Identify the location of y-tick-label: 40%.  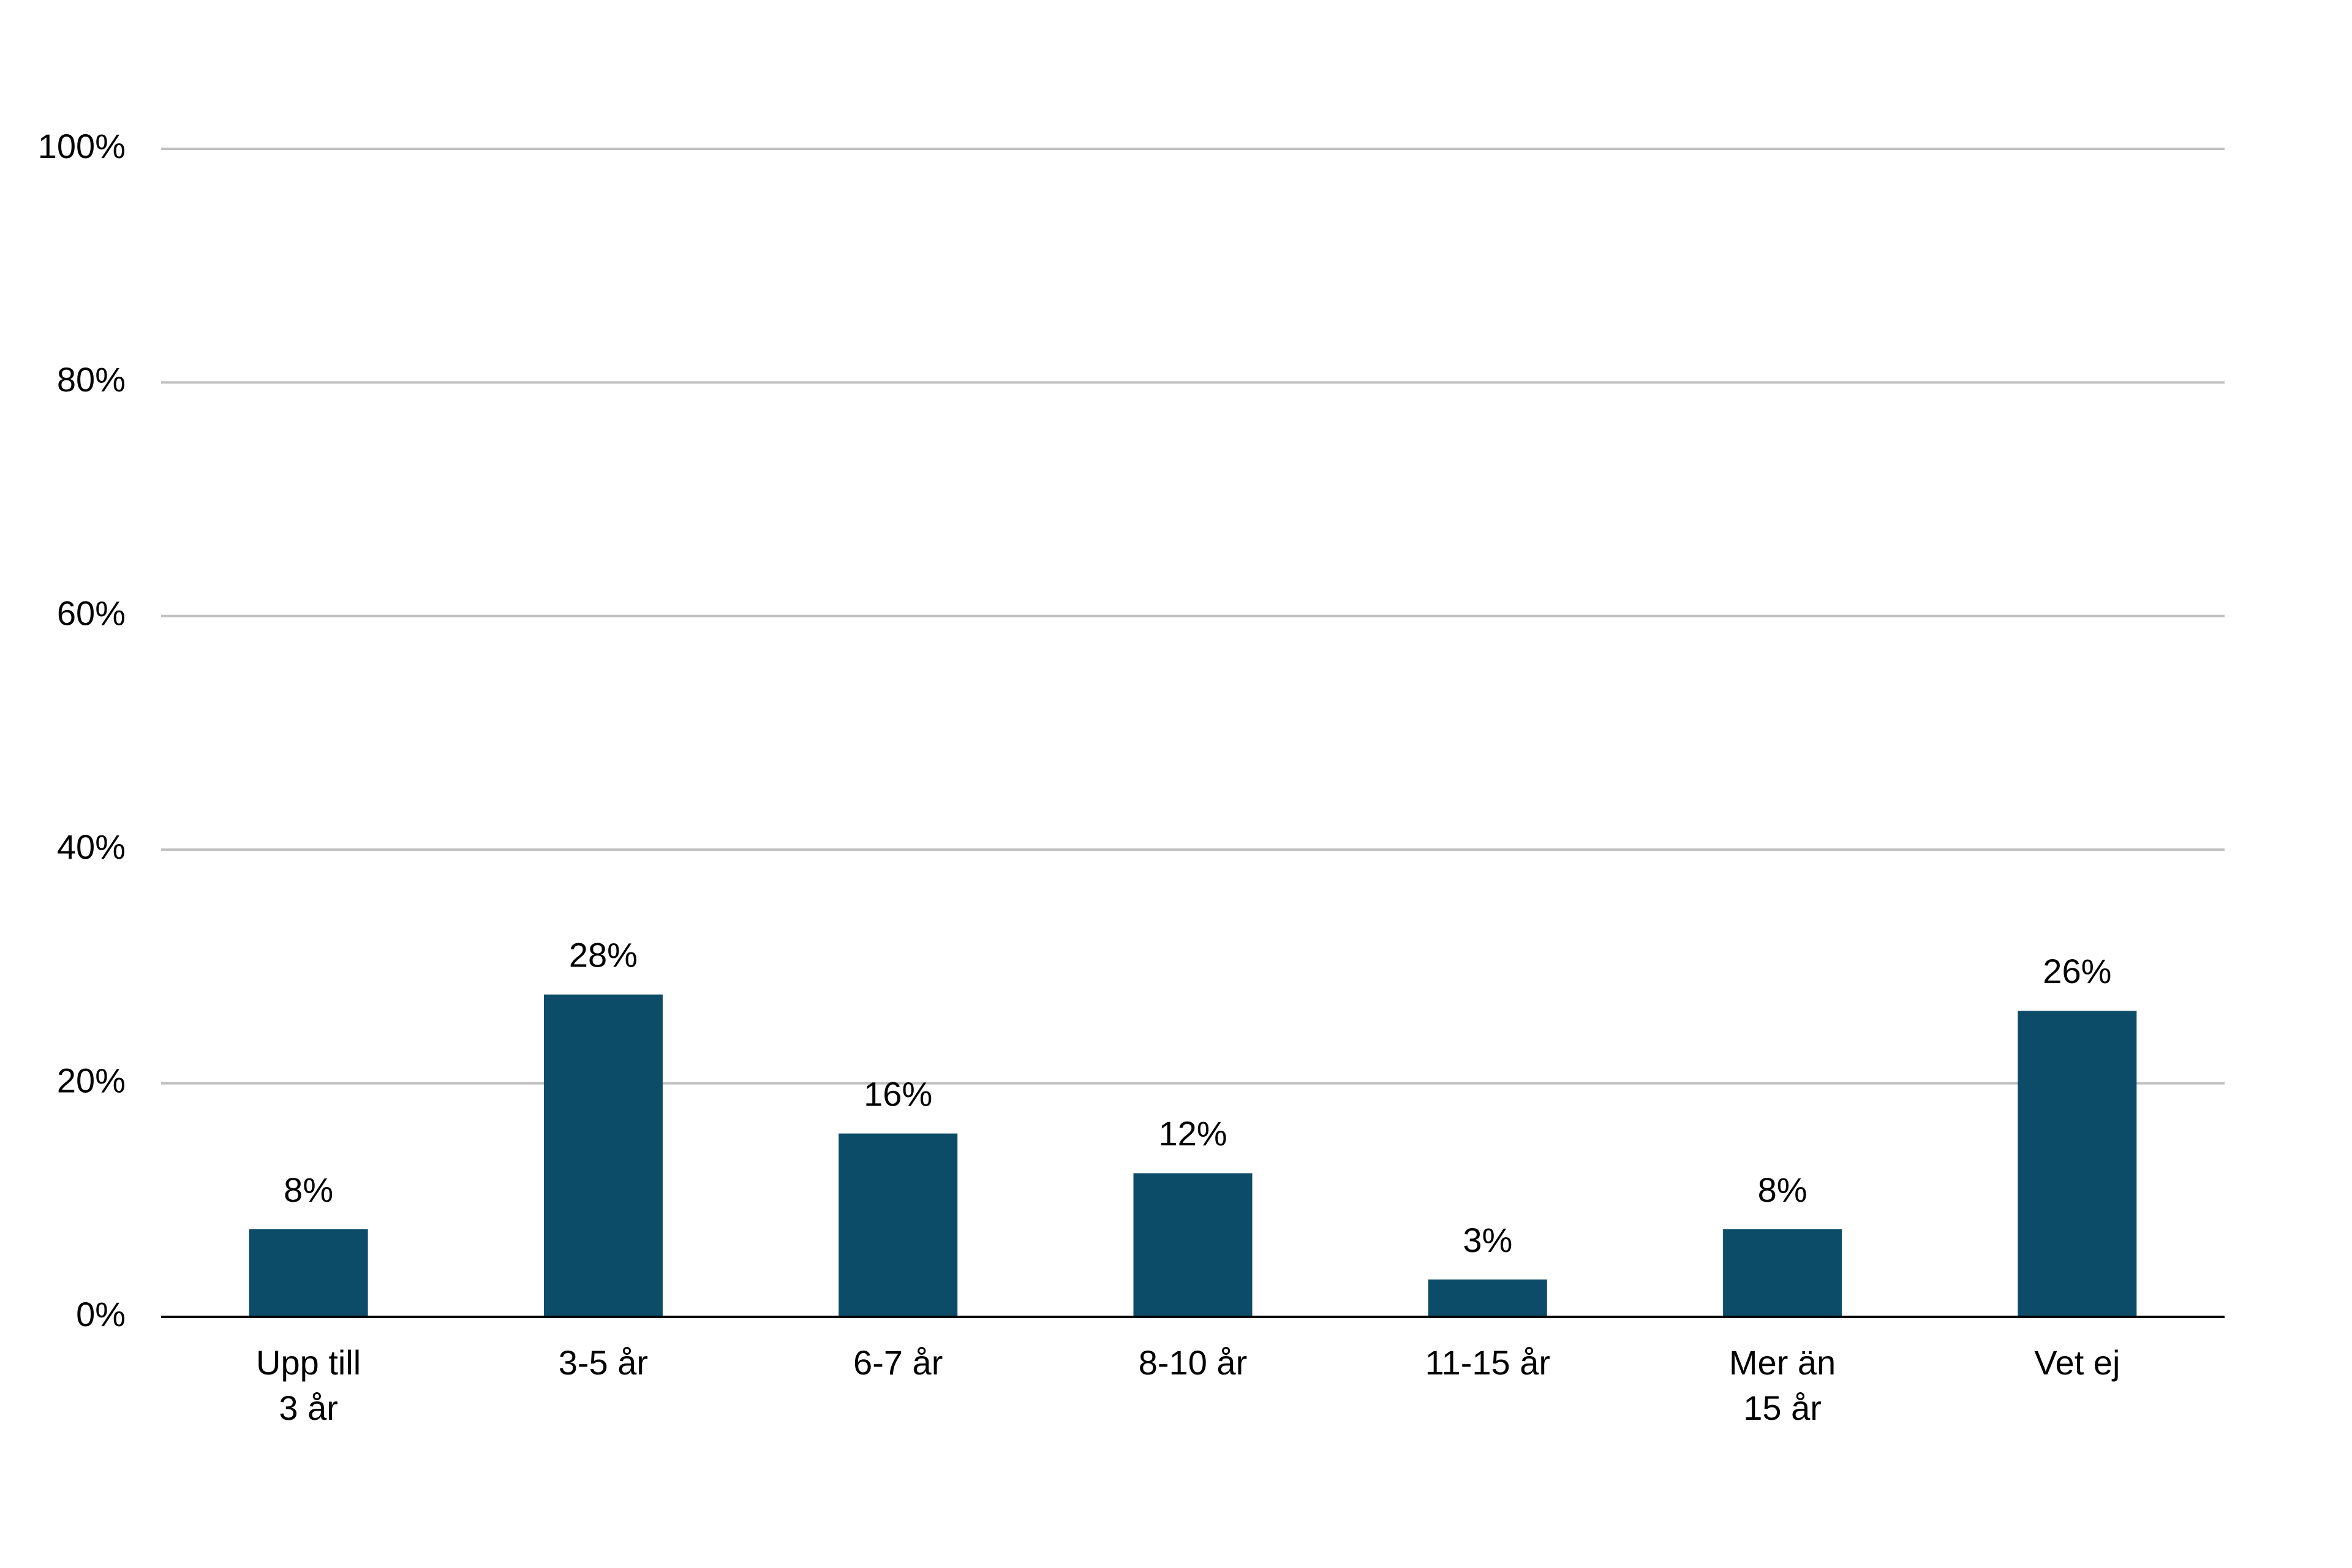
(91, 846).